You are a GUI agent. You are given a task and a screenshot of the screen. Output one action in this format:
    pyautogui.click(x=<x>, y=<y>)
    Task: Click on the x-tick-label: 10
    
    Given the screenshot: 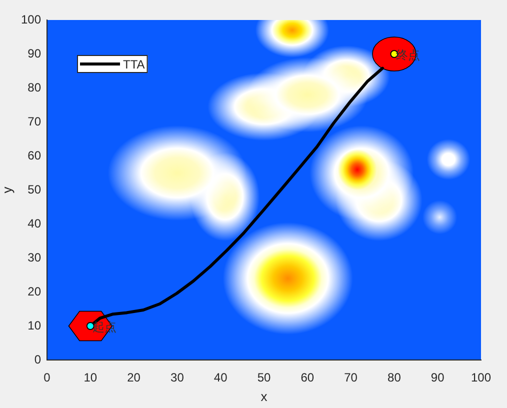 What is the action you would take?
    pyautogui.click(x=91, y=377)
    